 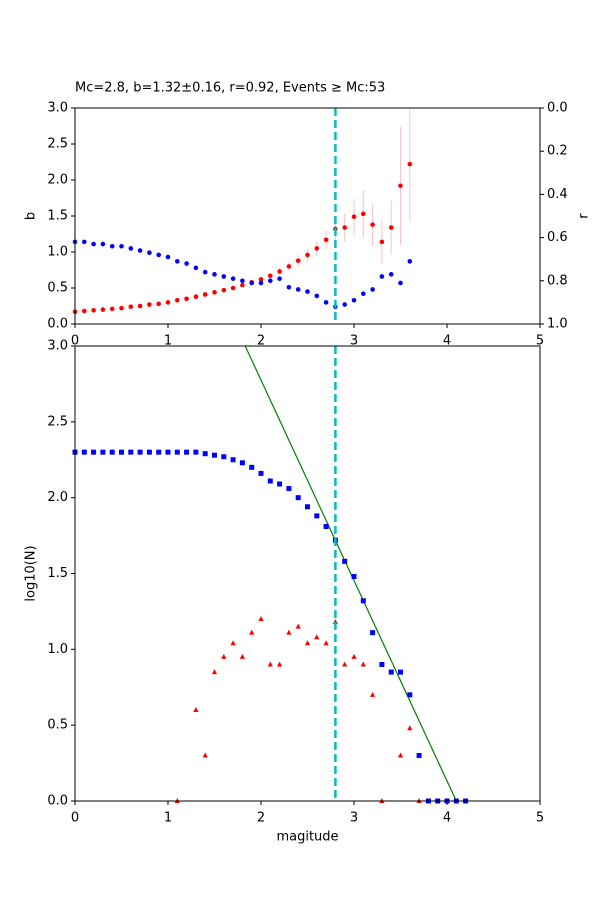 I want to click on y-tick-label: 1.5, so click(x=57, y=573).